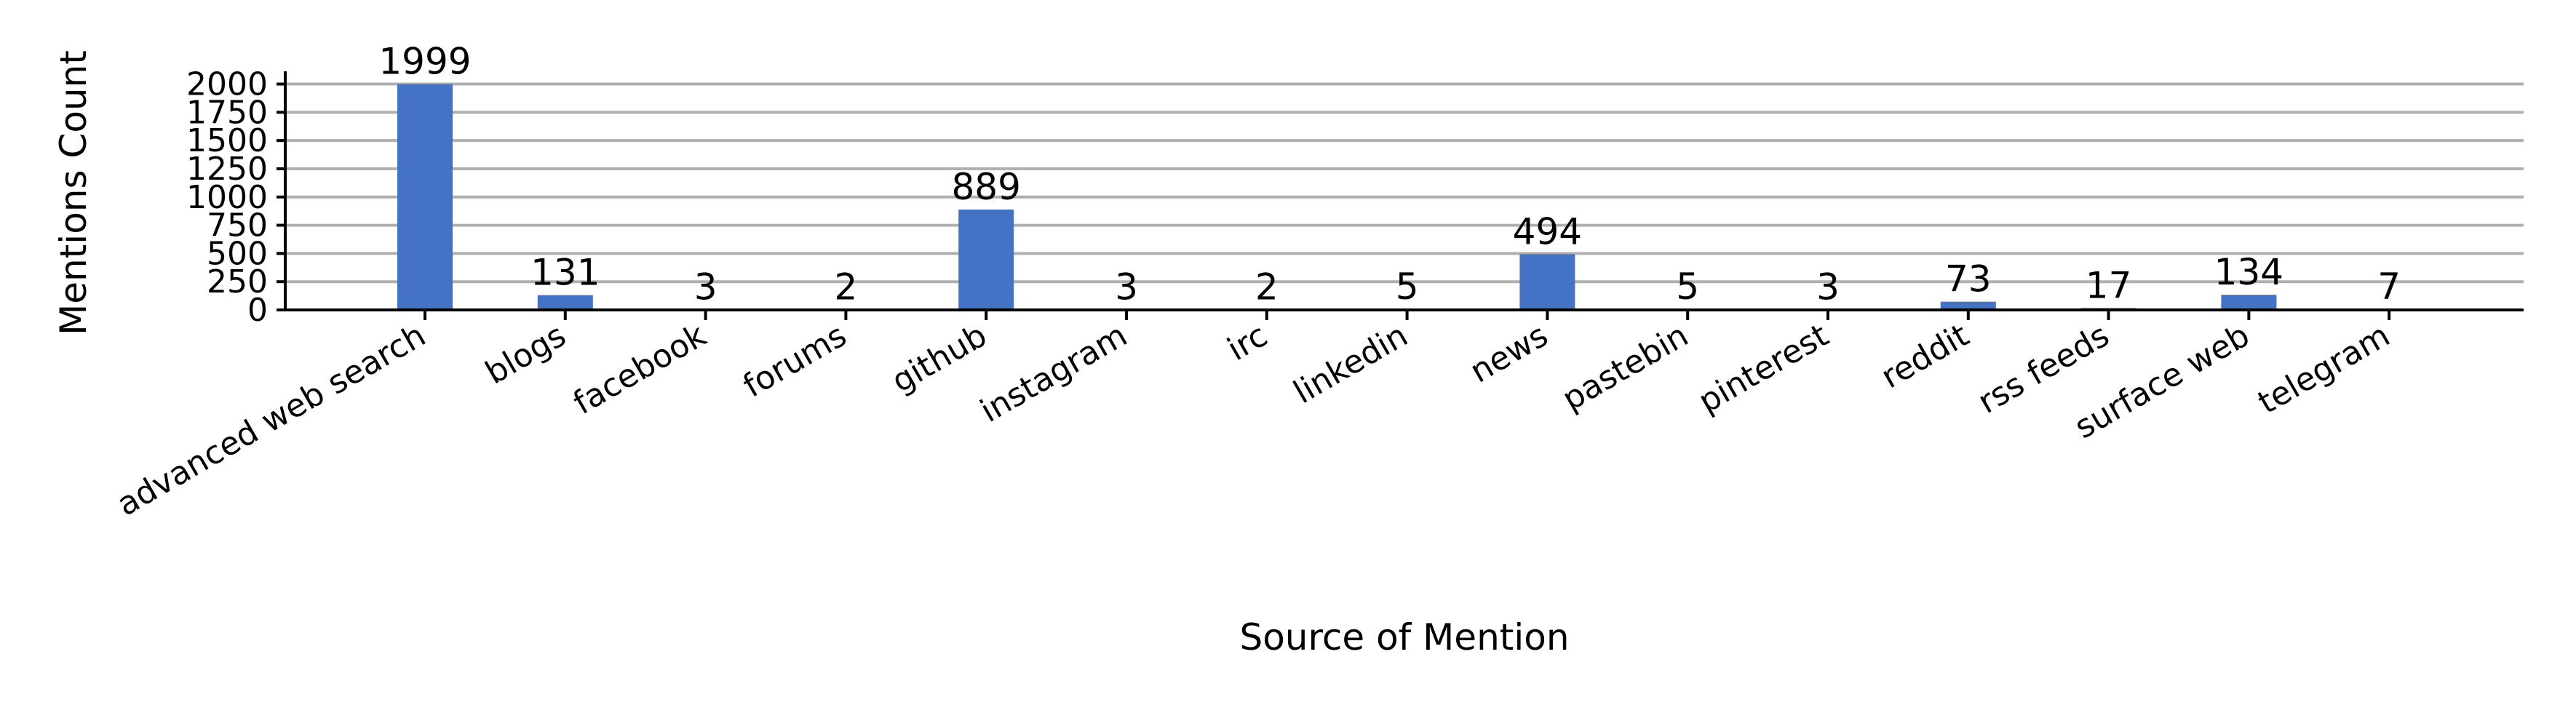 Image resolution: width=2576 pixels, height=713 pixels. Describe the element at coordinates (425, 62) in the screenshot. I see `data-label: 1999` at that location.